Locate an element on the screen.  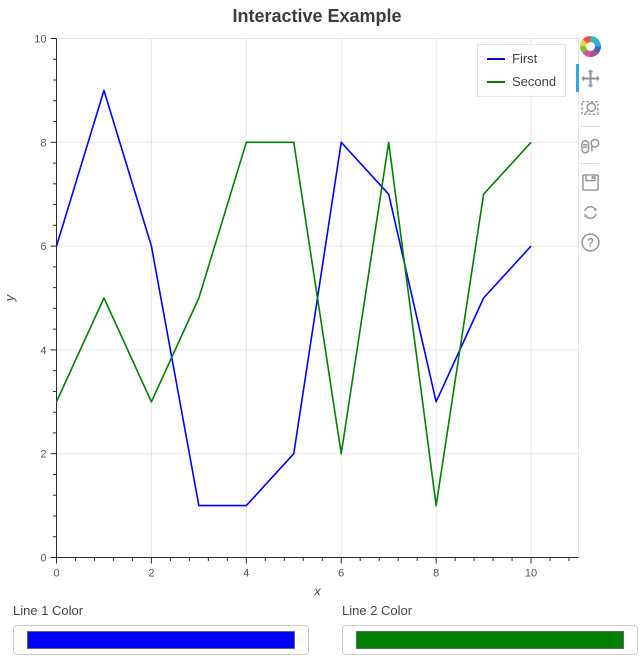
toolbar: ? is located at coordinates (592, 145).